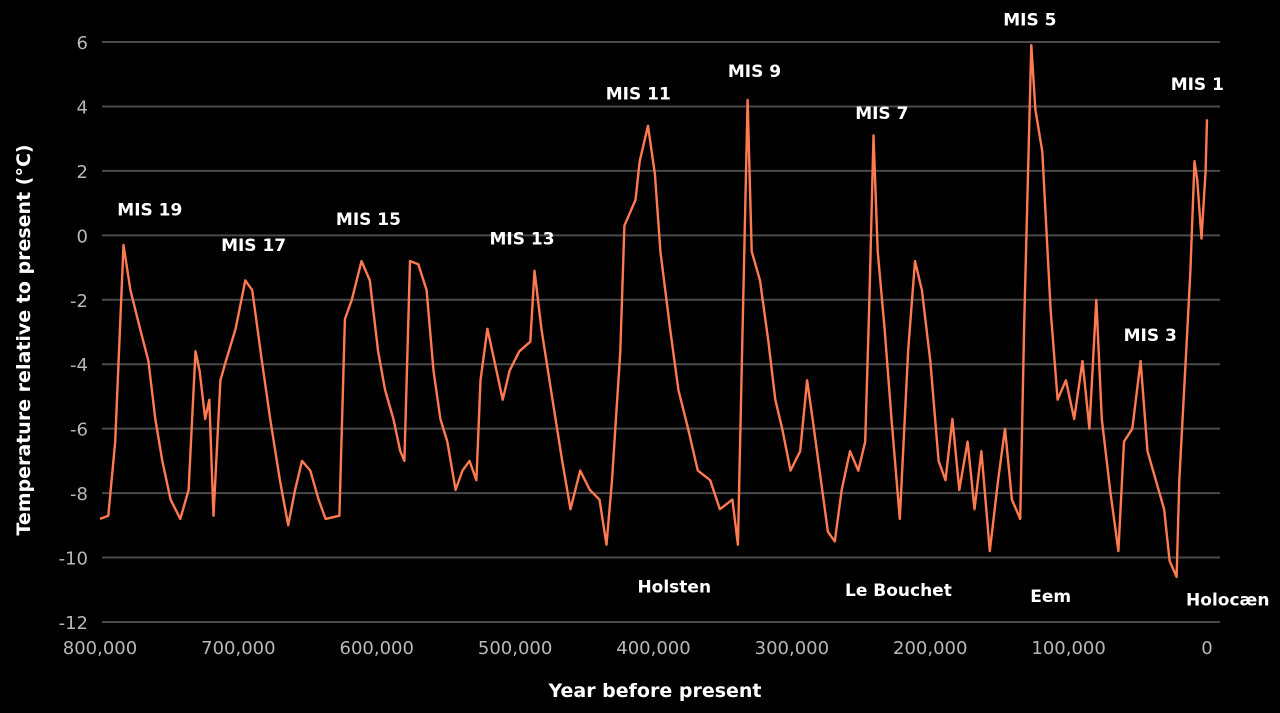  What do you see at coordinates (674, 588) in the screenshot?
I see `annotation-label: Holsten` at bounding box center [674, 588].